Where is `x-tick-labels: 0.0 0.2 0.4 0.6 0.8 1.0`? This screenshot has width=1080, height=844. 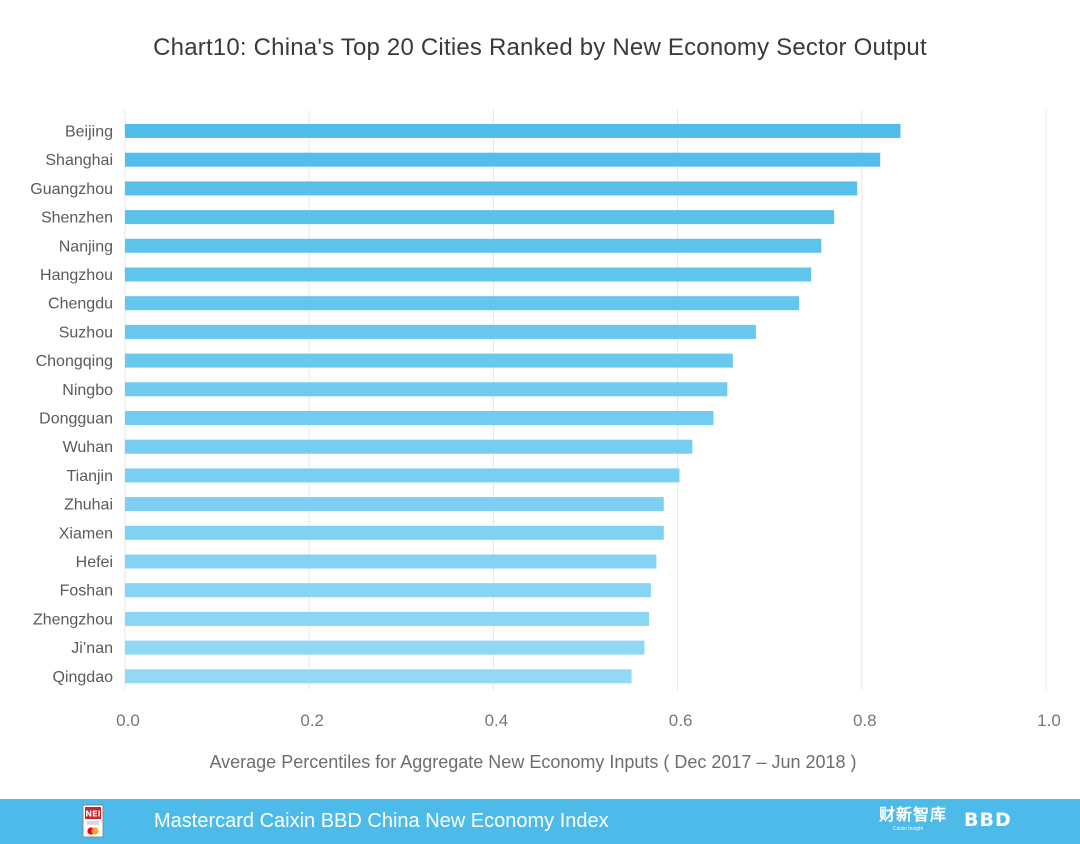
x-tick-labels: 0.0 0.2 0.4 0.6 0.8 1.0 is located at coordinates (588, 720).